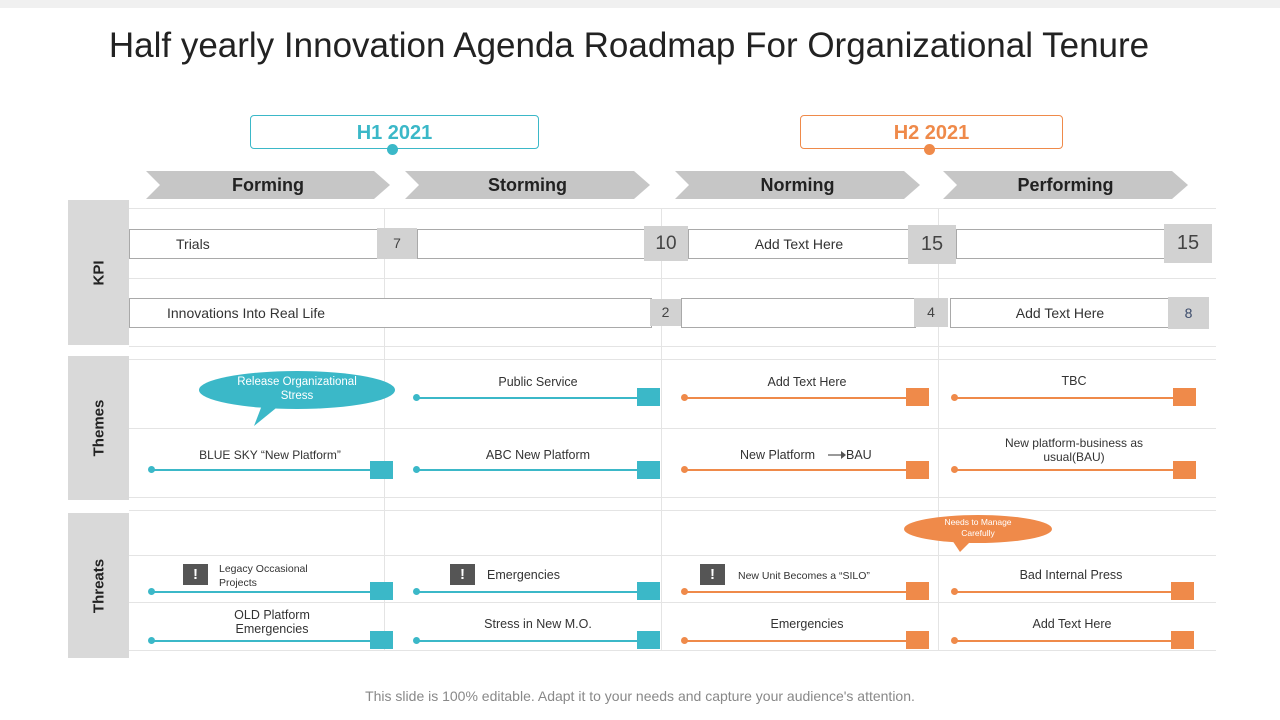 Image resolution: width=1280 pixels, height=720 pixels. Describe the element at coordinates (978, 527) in the screenshot. I see `threats-callout-text: Needs to Manage Carefully` at that location.